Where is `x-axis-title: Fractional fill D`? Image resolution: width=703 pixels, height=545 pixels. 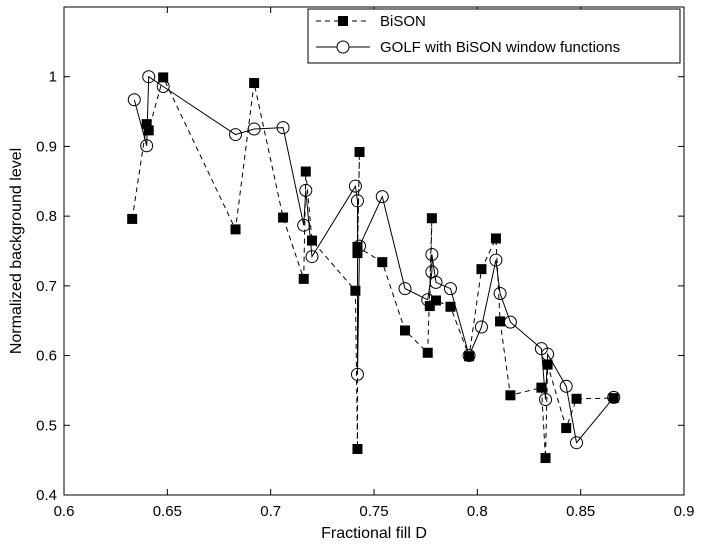 x-axis-title: Fractional fill D is located at coordinates (374, 533).